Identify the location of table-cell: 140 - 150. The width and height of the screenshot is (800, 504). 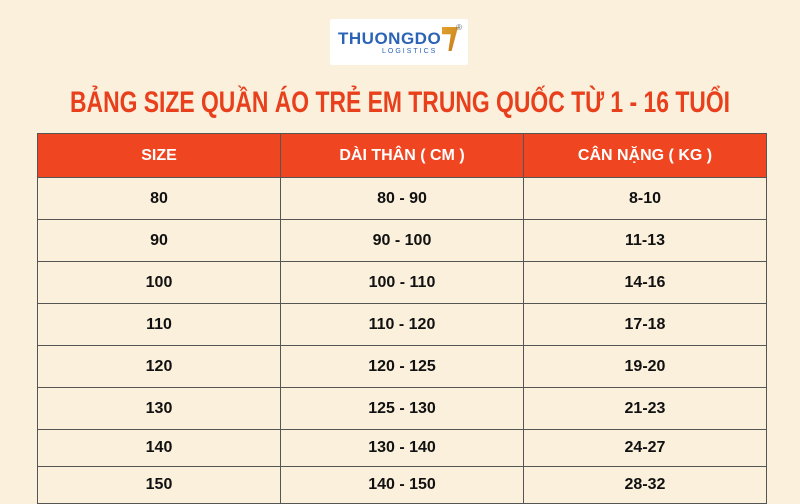
(402, 485).